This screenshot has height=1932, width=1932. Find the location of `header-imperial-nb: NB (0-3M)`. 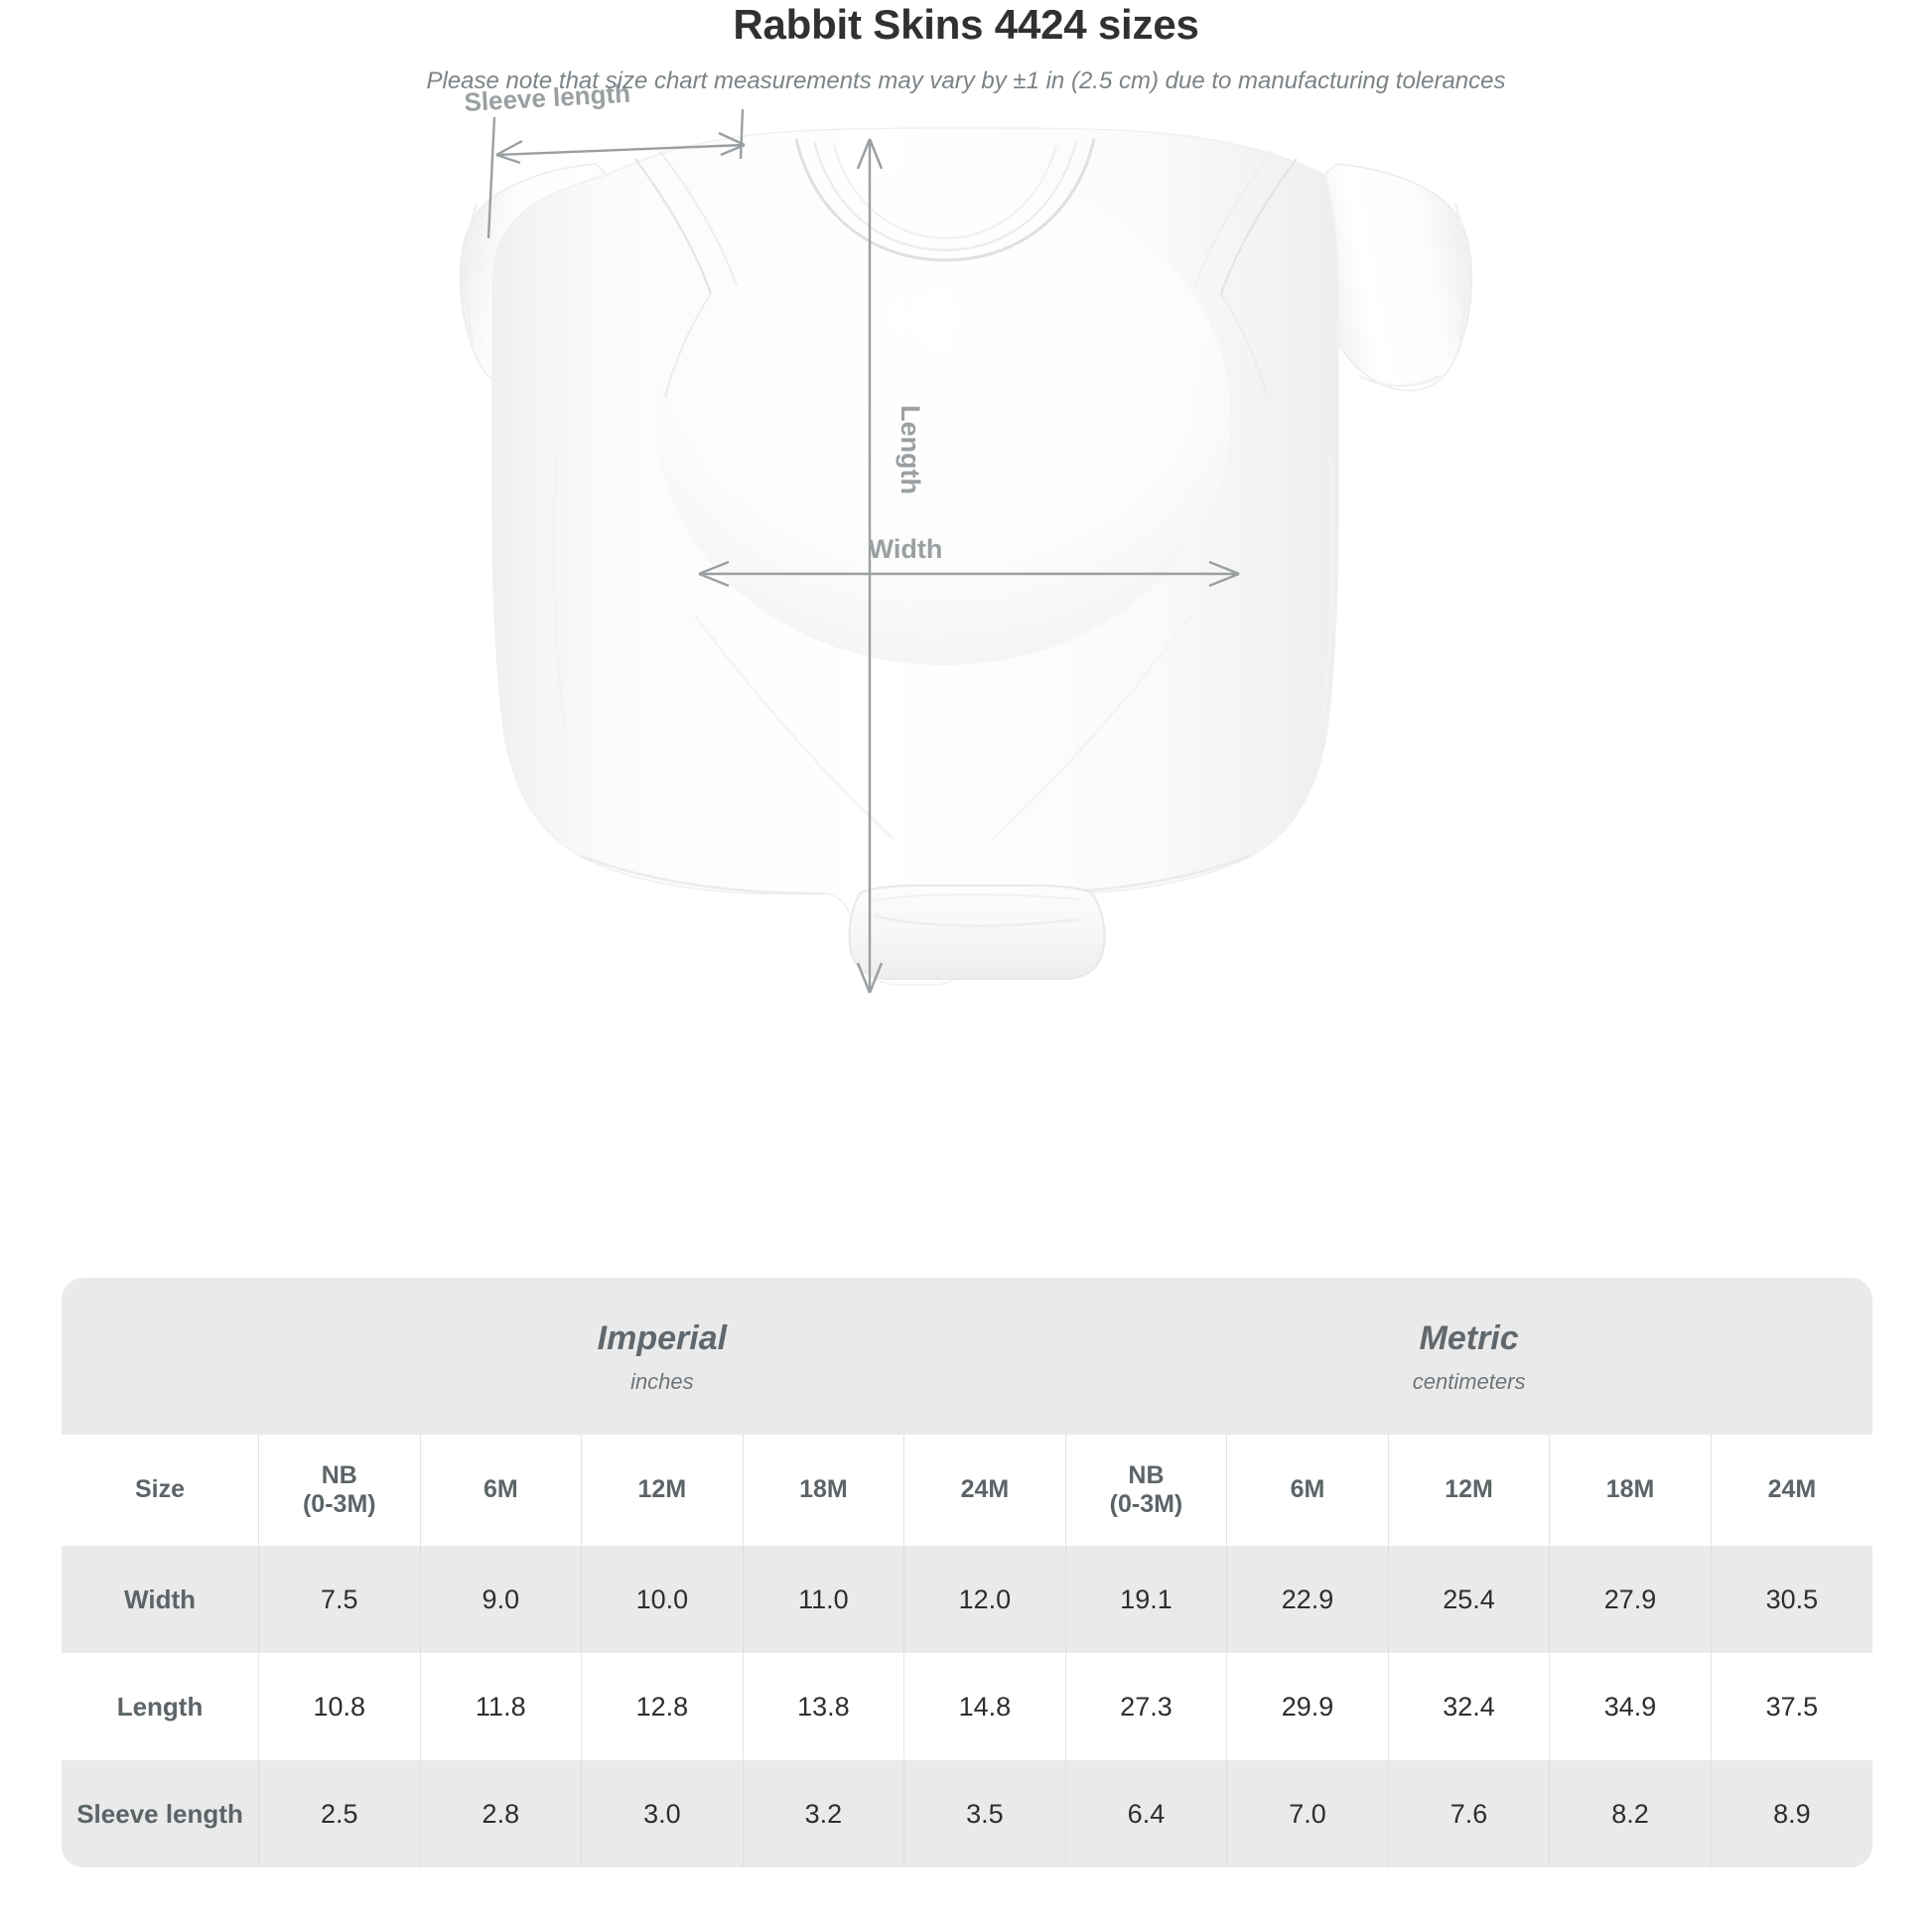

header-imperial-nb: NB (0-3M) is located at coordinates (340, 1491).